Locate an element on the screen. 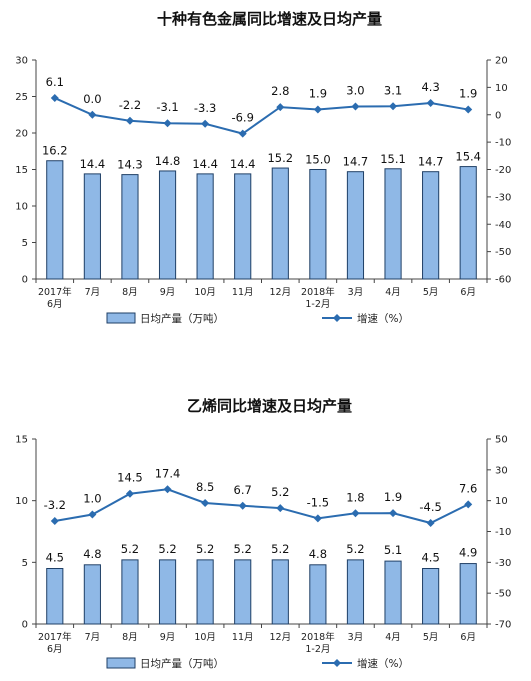 Image resolution: width=531 pixels, height=681 pixels. line-data-label: 3.0 is located at coordinates (355, 91).